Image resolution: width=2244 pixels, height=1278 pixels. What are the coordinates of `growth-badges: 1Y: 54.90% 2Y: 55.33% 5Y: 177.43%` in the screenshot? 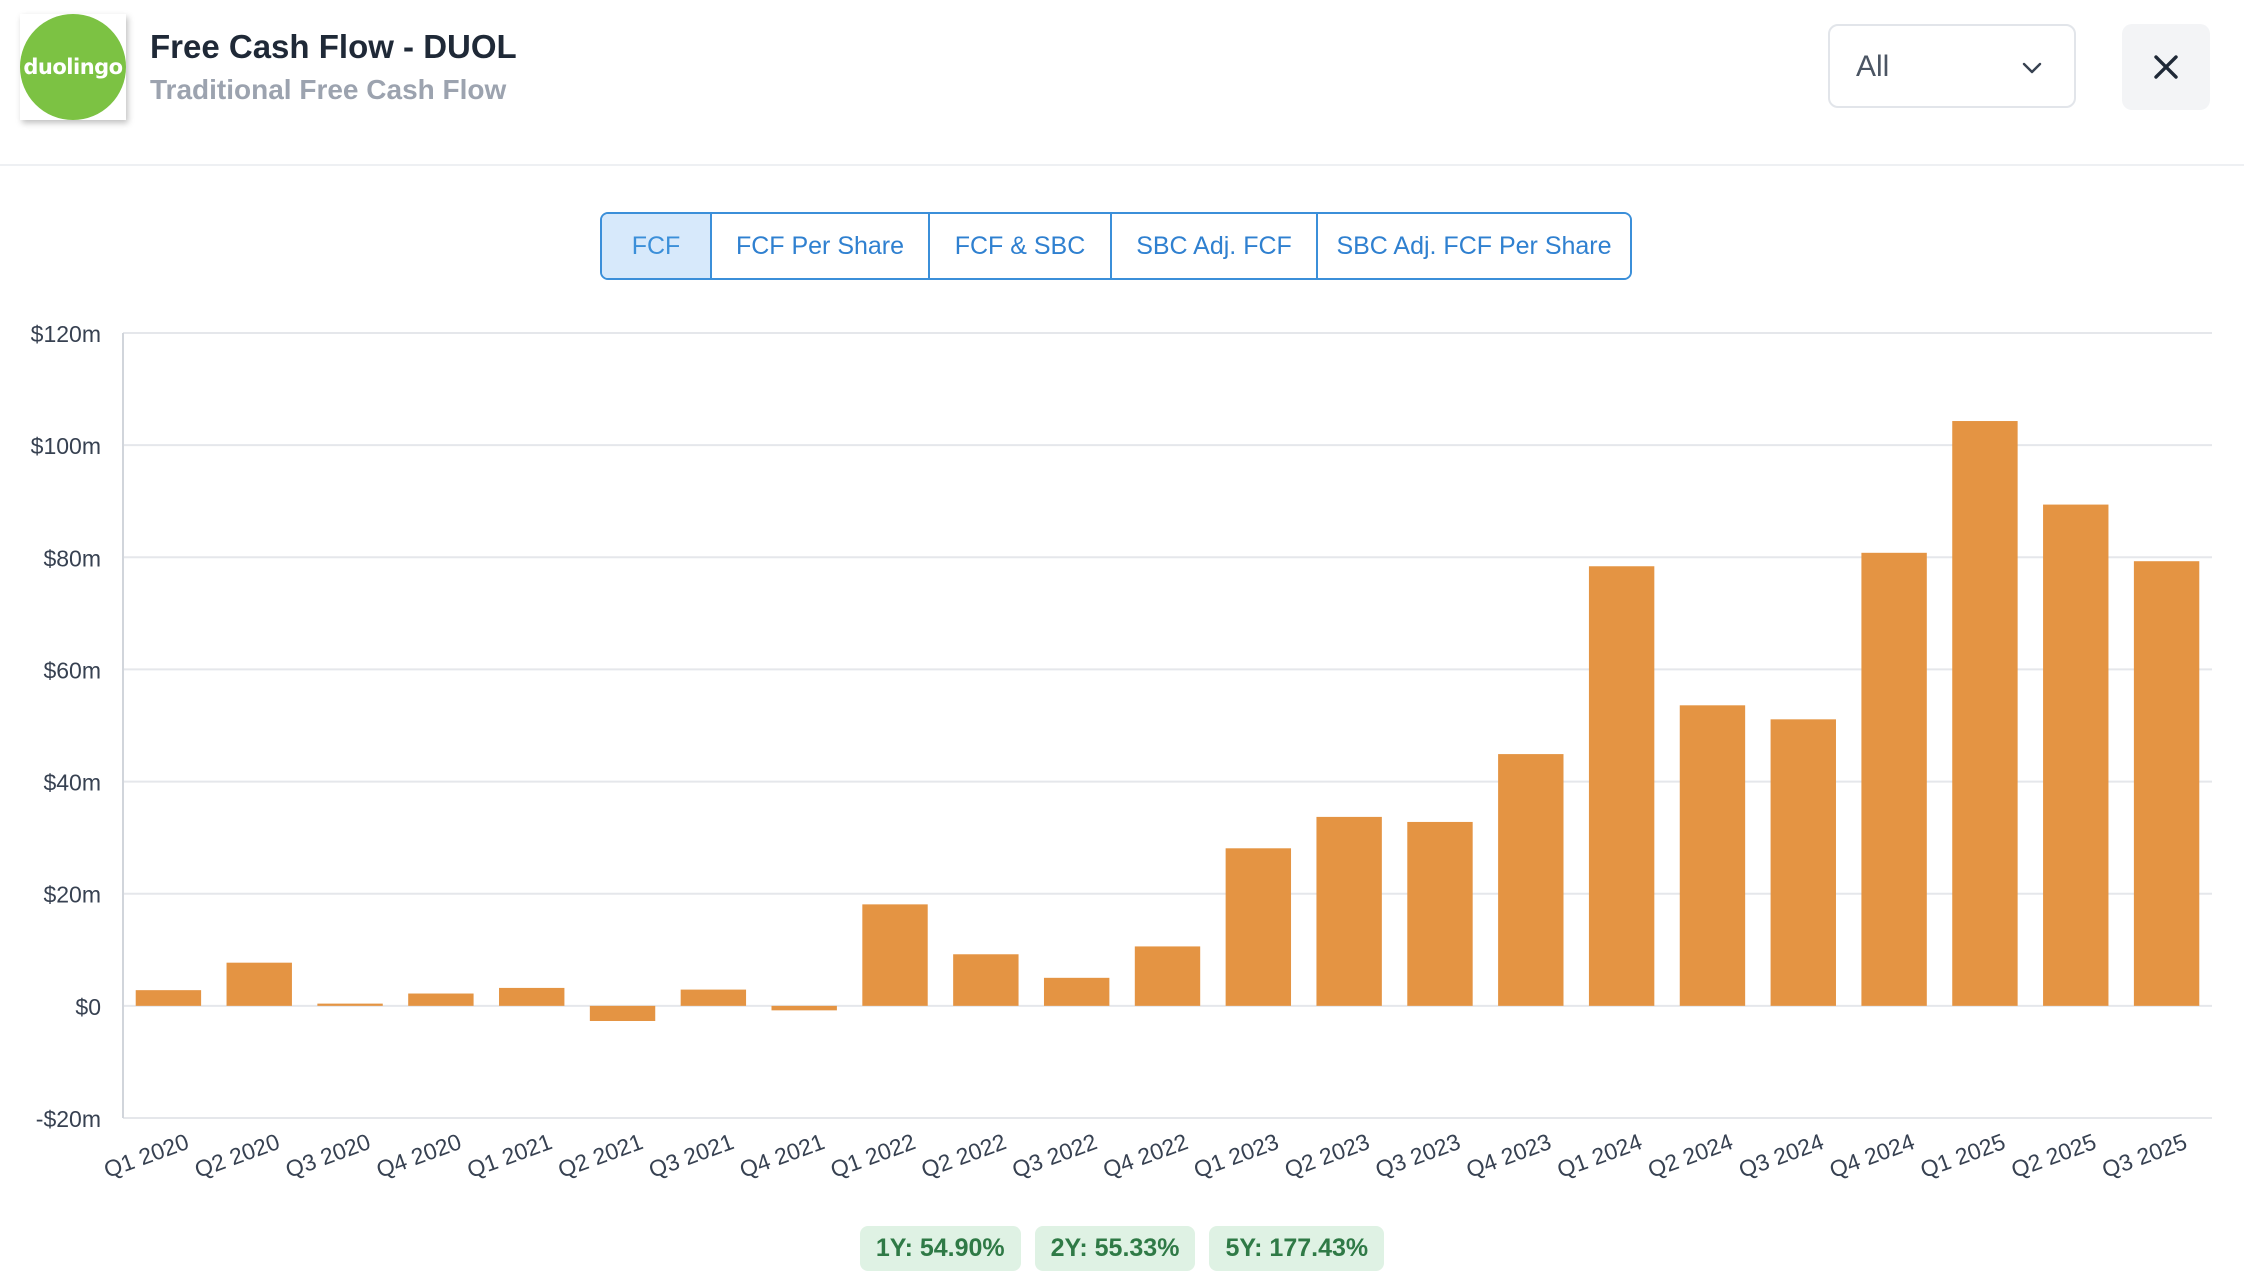 It's located at (1122, 1248).